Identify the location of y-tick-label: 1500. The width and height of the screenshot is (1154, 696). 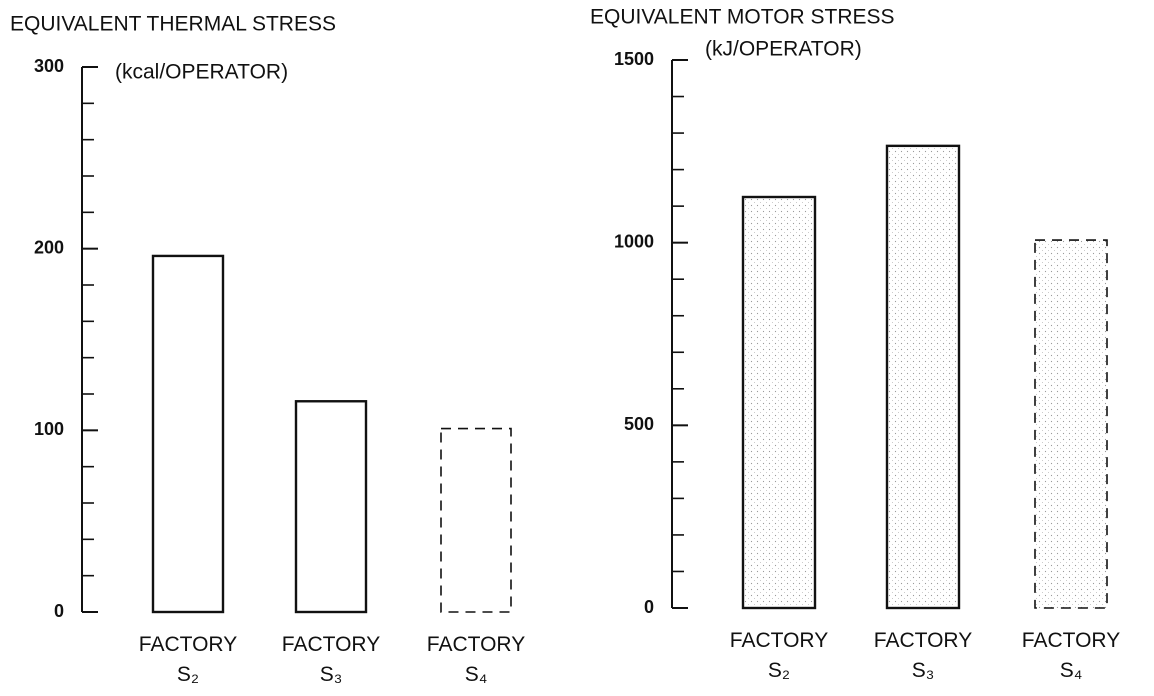
(634, 59).